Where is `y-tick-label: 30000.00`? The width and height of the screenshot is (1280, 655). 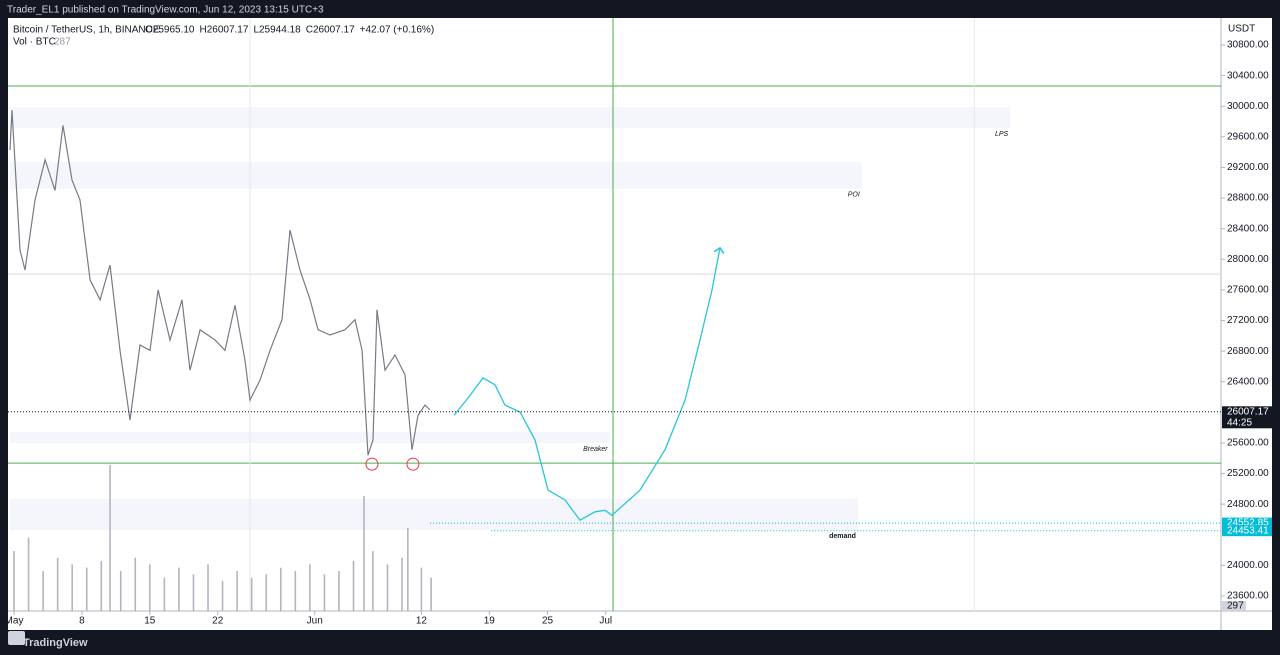 y-tick-label: 30000.00 is located at coordinates (1248, 106).